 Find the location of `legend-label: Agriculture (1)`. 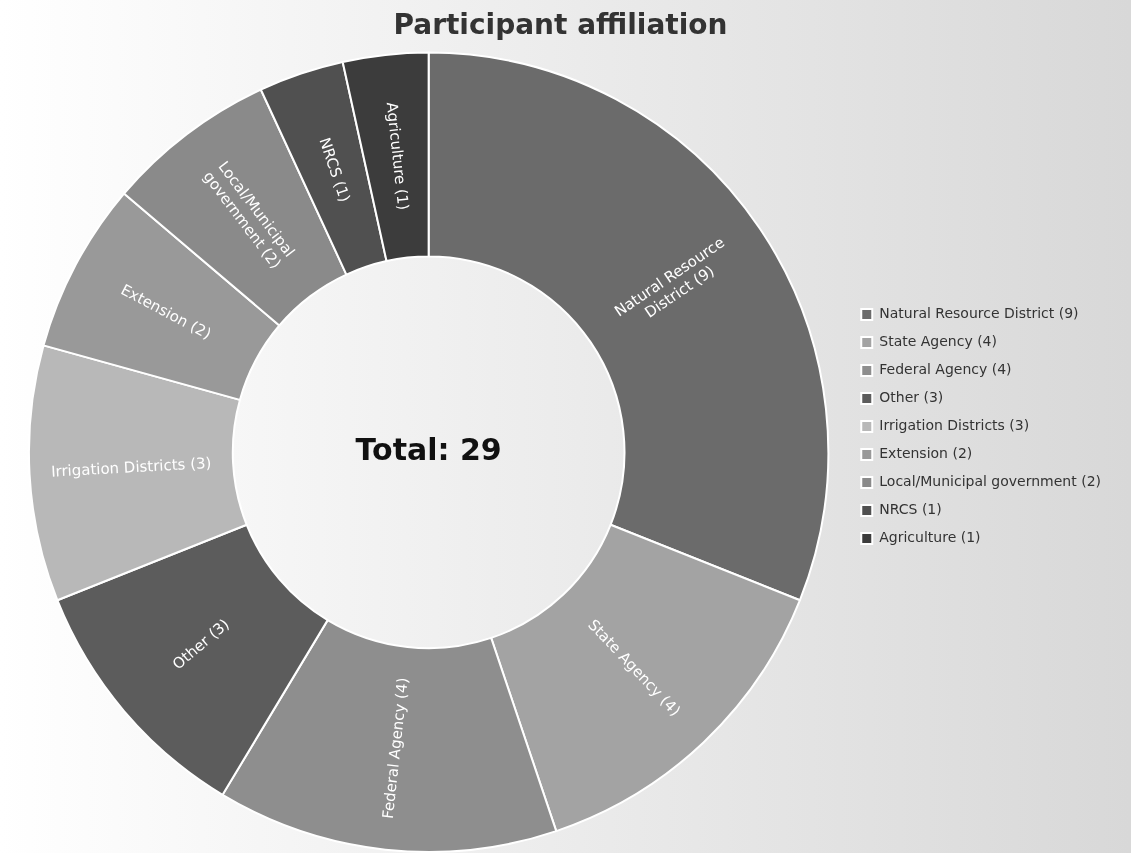

legend-label: Agriculture (1) is located at coordinates (930, 537).